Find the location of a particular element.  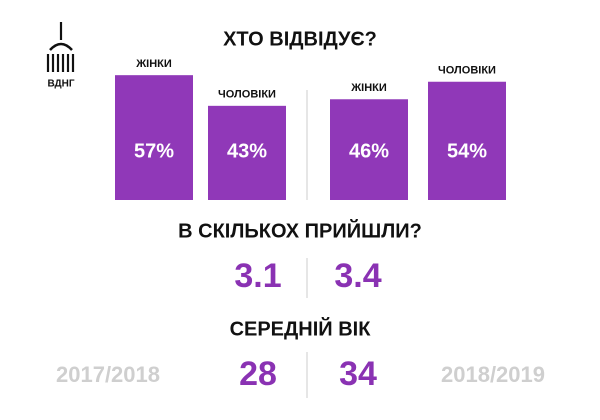

title: ХТО ВІДВІДУЄ? is located at coordinates (300, 39).